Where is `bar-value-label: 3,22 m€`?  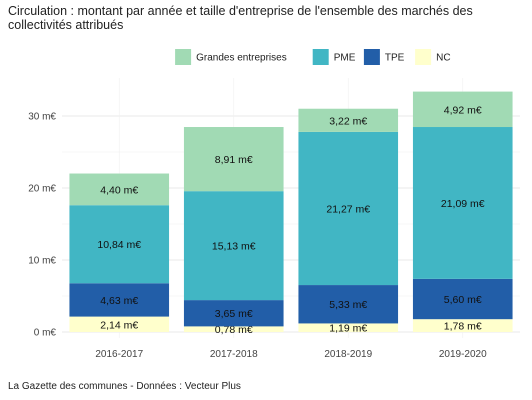
bar-value-label: 3,22 m€ is located at coordinates (348, 121).